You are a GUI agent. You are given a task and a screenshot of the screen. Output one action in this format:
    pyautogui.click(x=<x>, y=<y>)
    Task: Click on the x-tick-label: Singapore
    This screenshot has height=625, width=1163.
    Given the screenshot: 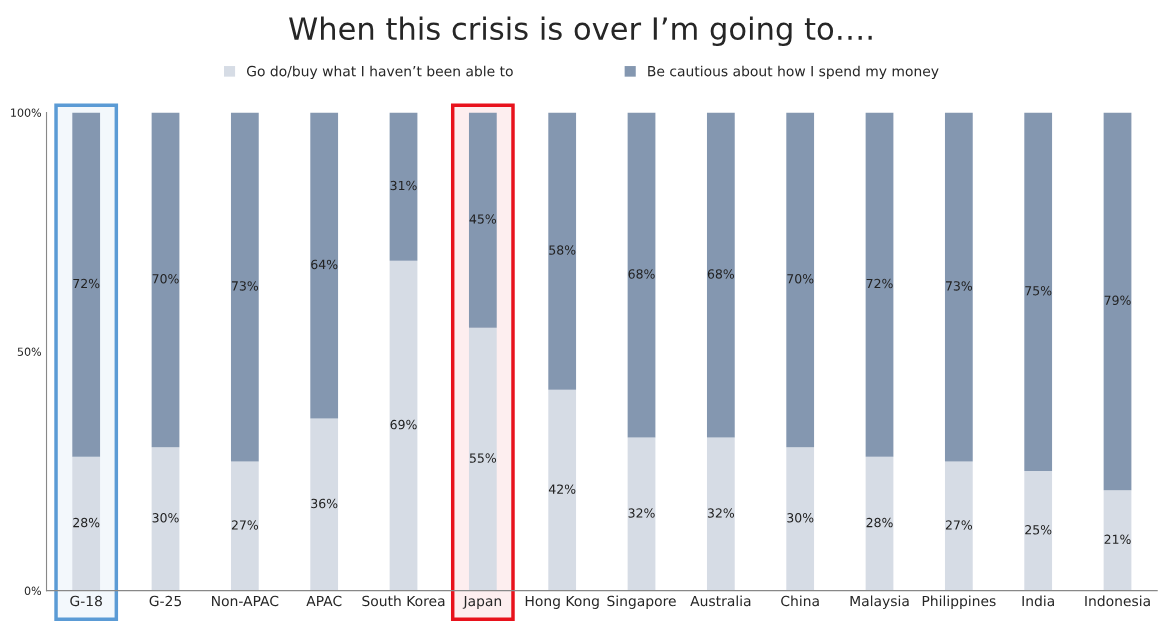 What is the action you would take?
    pyautogui.click(x=641, y=602)
    